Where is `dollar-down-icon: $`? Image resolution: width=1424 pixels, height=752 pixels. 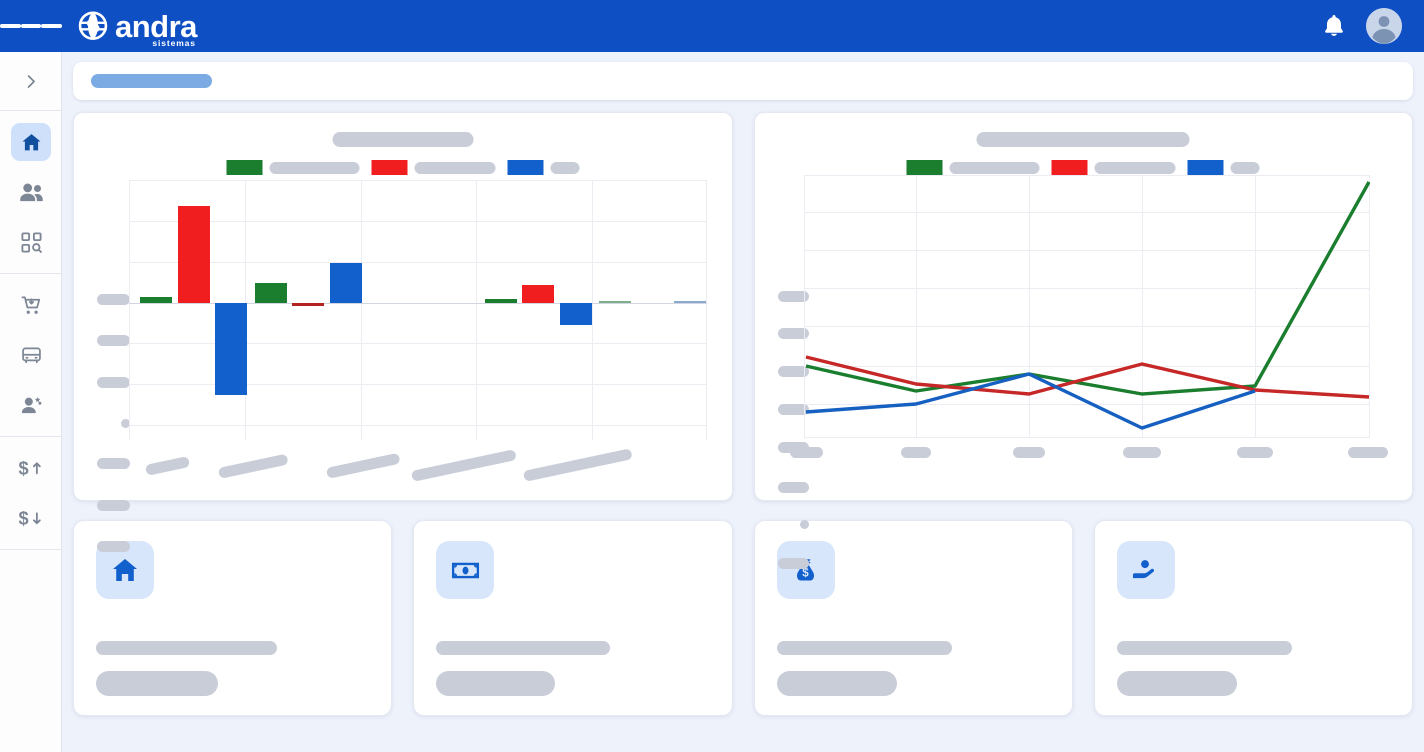 dollar-down-icon: $ is located at coordinates (31, 518).